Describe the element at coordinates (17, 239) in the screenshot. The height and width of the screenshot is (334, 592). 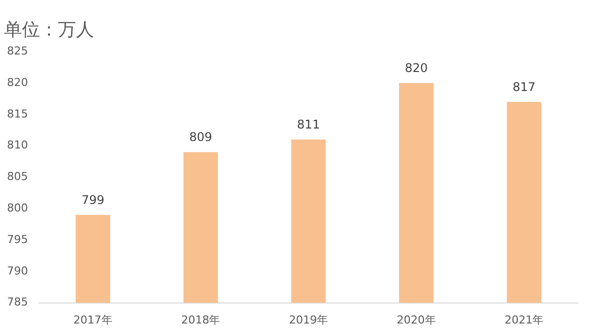
I see `y-tick-label: 795` at that location.